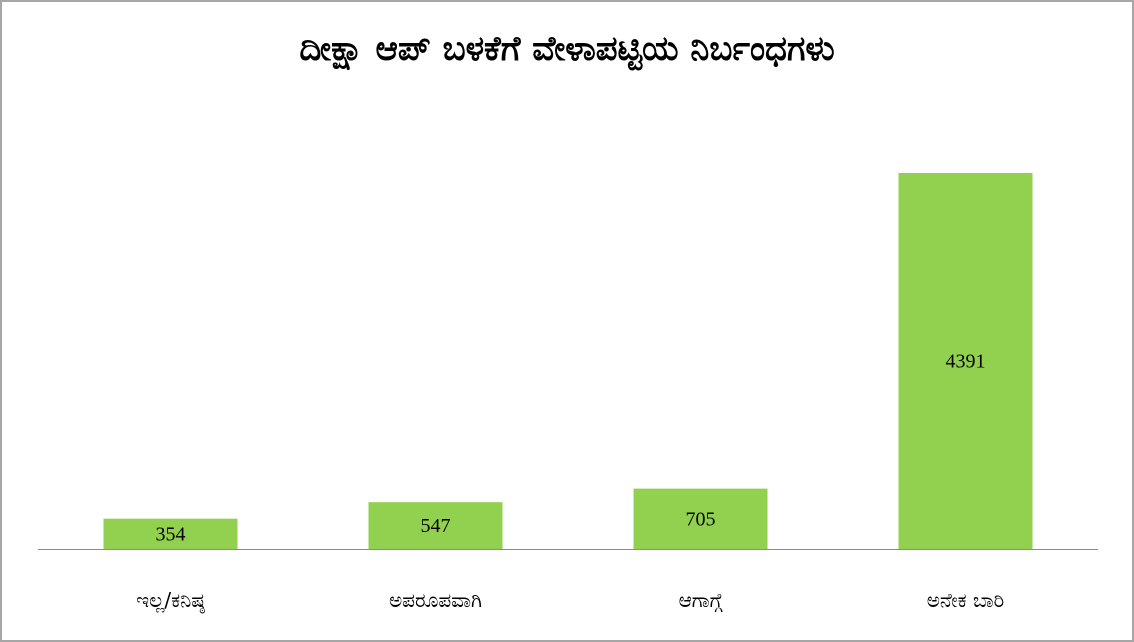 This screenshot has width=1134, height=642. I want to click on value-label: 354, so click(171, 534).